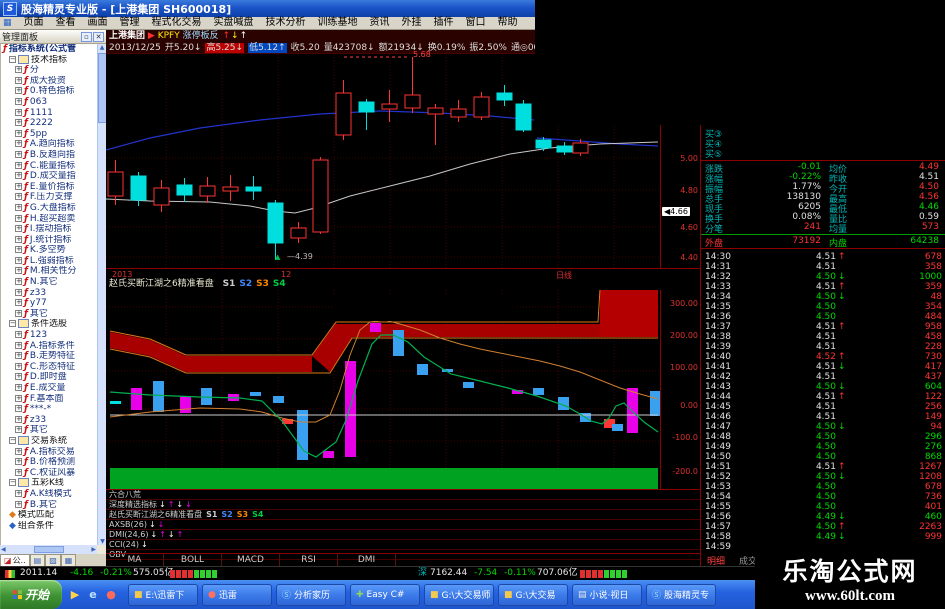 The height and width of the screenshot is (609, 945). What do you see at coordinates (68, 560) in the screenshot?
I see `sidebar-tab: ▦` at bounding box center [68, 560].